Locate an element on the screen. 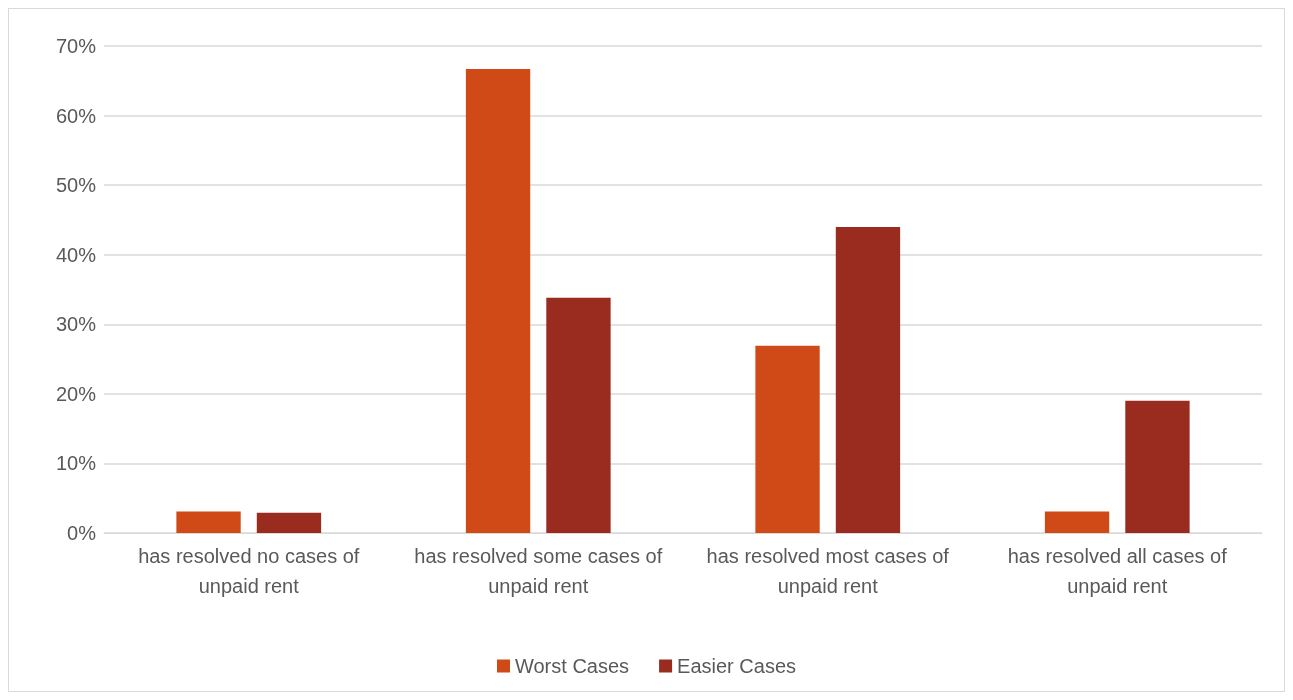 Image resolution: width=1293 pixels, height=700 pixels. y-tick-label: 50% is located at coordinates (76, 185).